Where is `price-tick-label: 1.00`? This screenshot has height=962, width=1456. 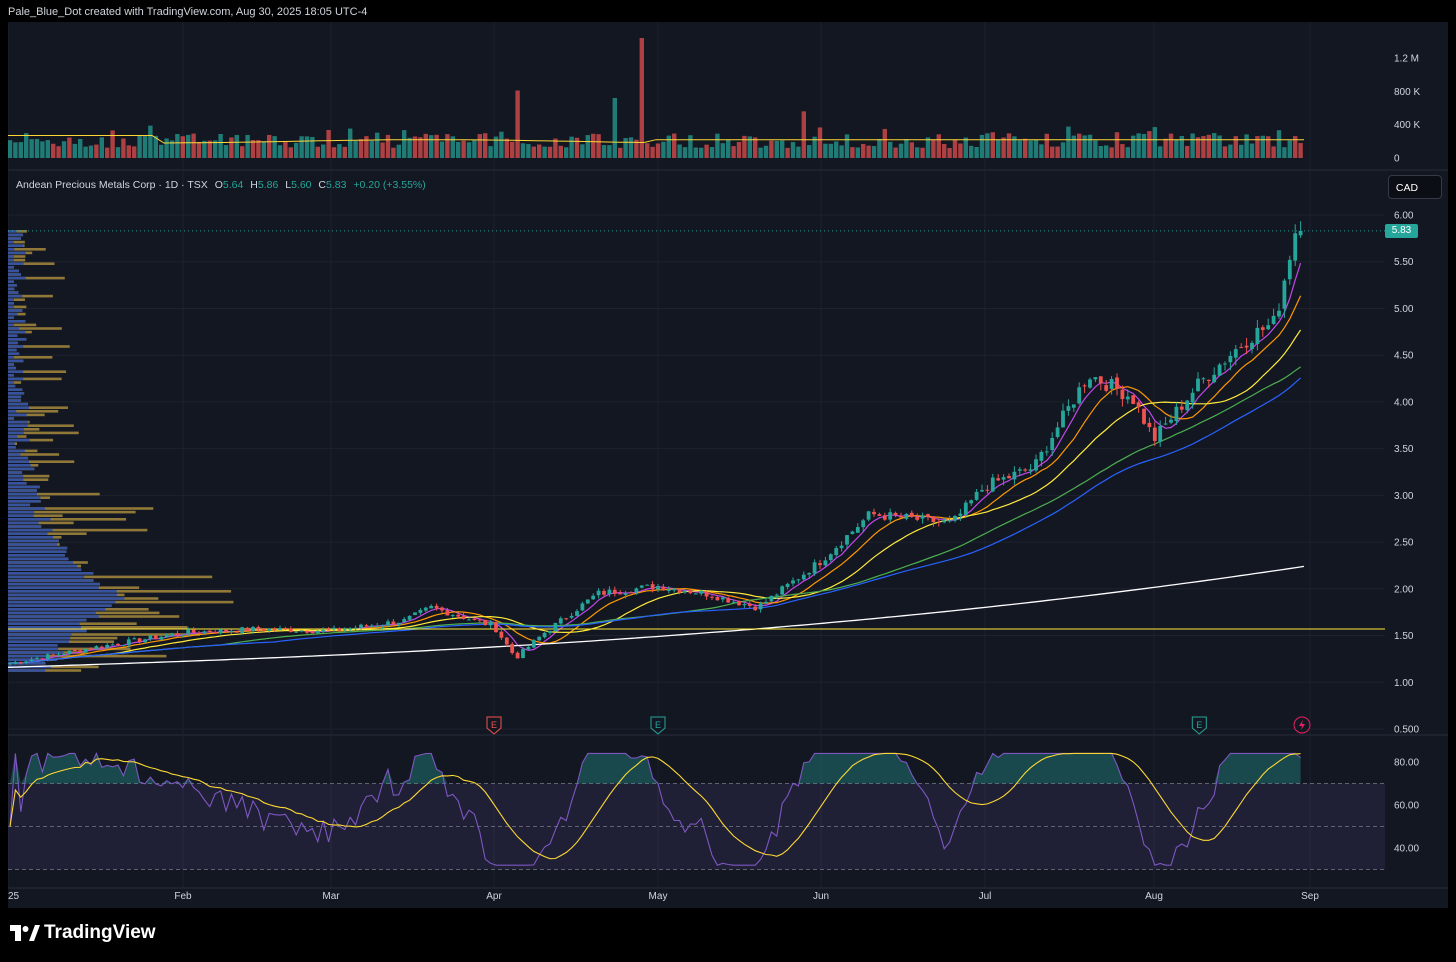
price-tick-label: 1.00 is located at coordinates (1404, 683).